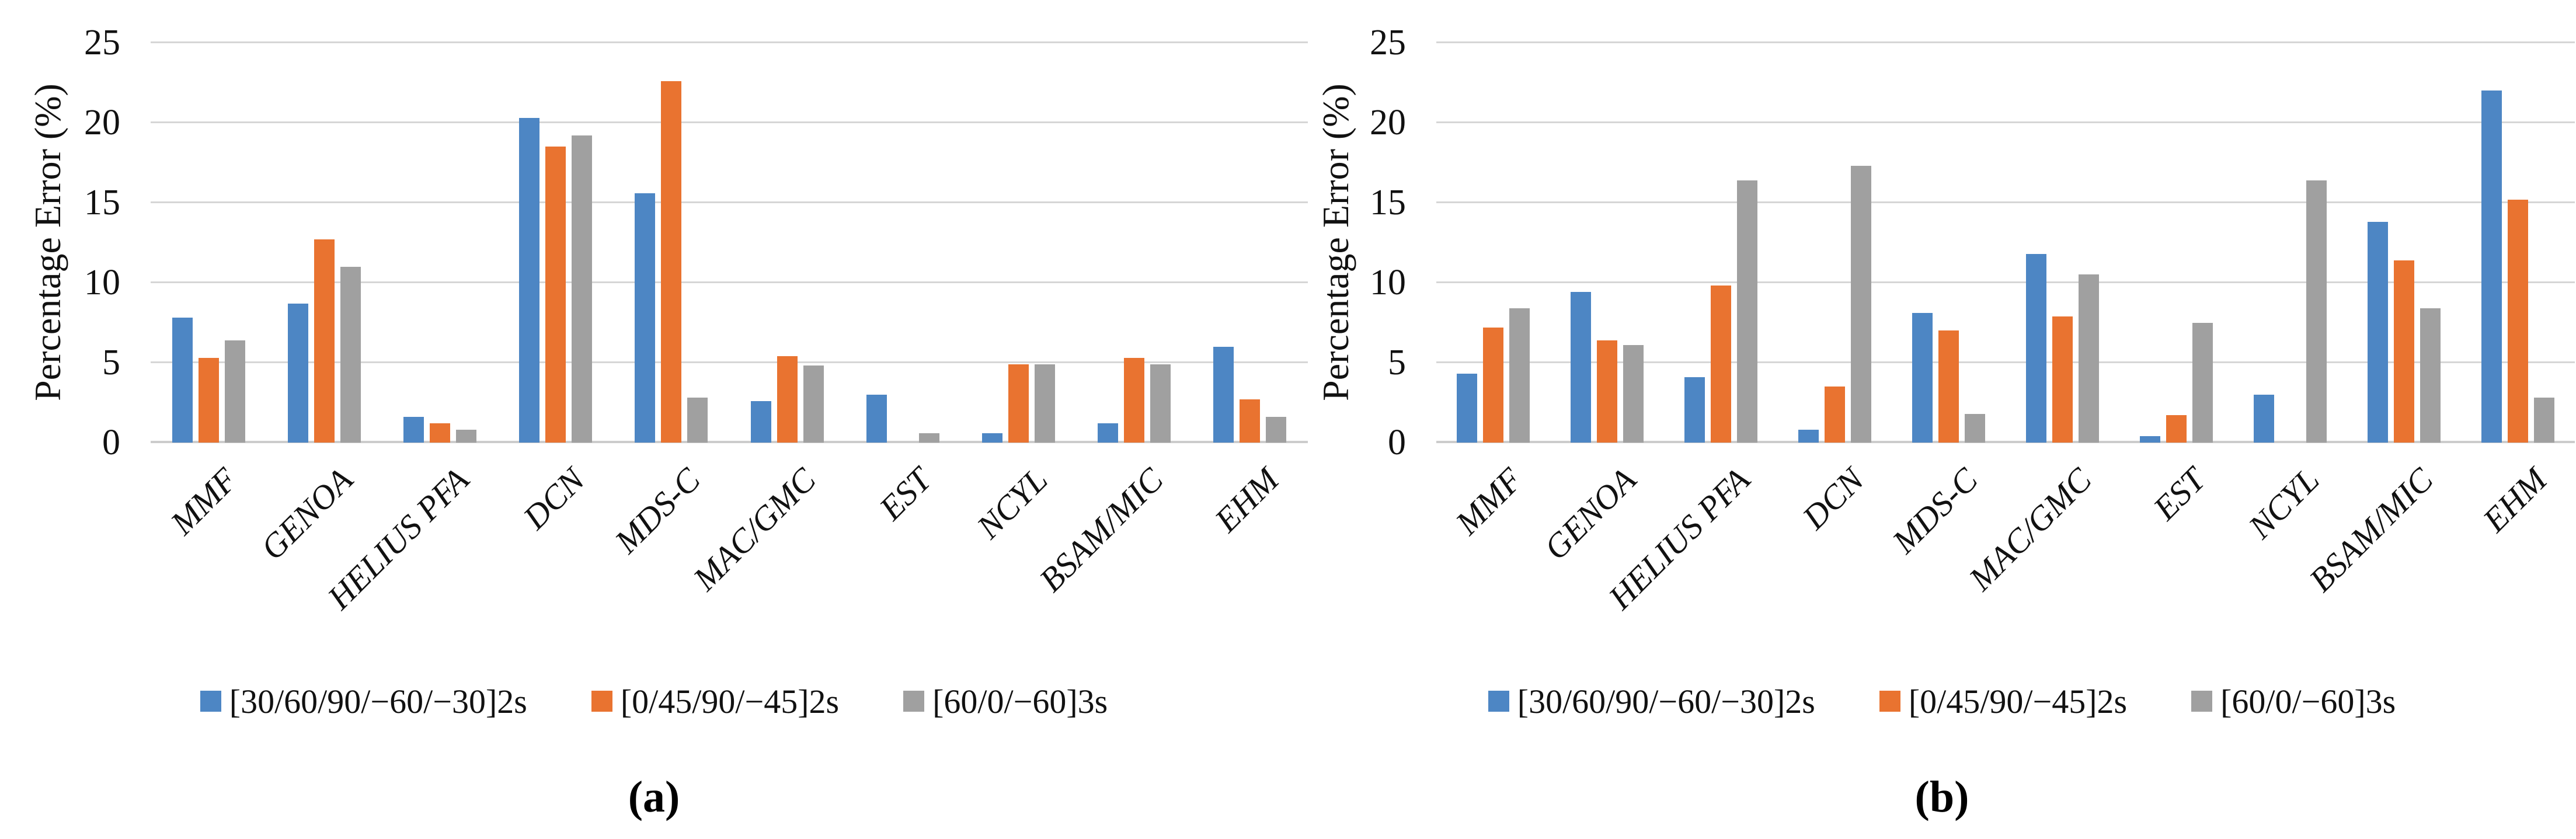 The height and width of the screenshot is (839, 2576). What do you see at coordinates (102, 282) in the screenshot?
I see `y-tick-label: 10` at bounding box center [102, 282].